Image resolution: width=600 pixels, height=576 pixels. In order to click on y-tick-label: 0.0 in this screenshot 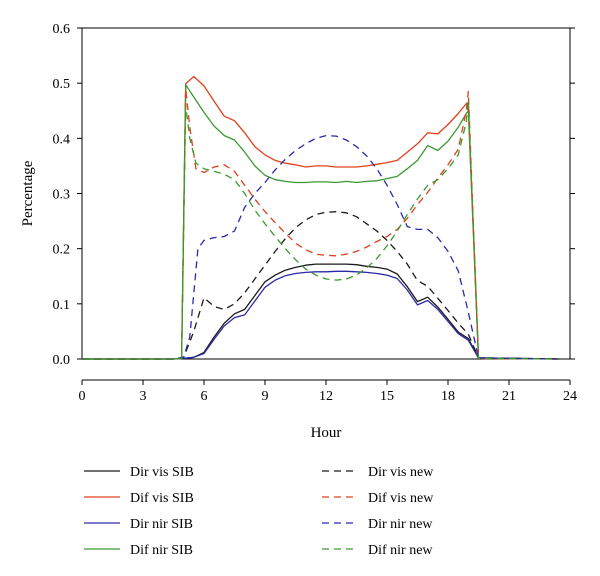, I will do `click(62, 360)`.